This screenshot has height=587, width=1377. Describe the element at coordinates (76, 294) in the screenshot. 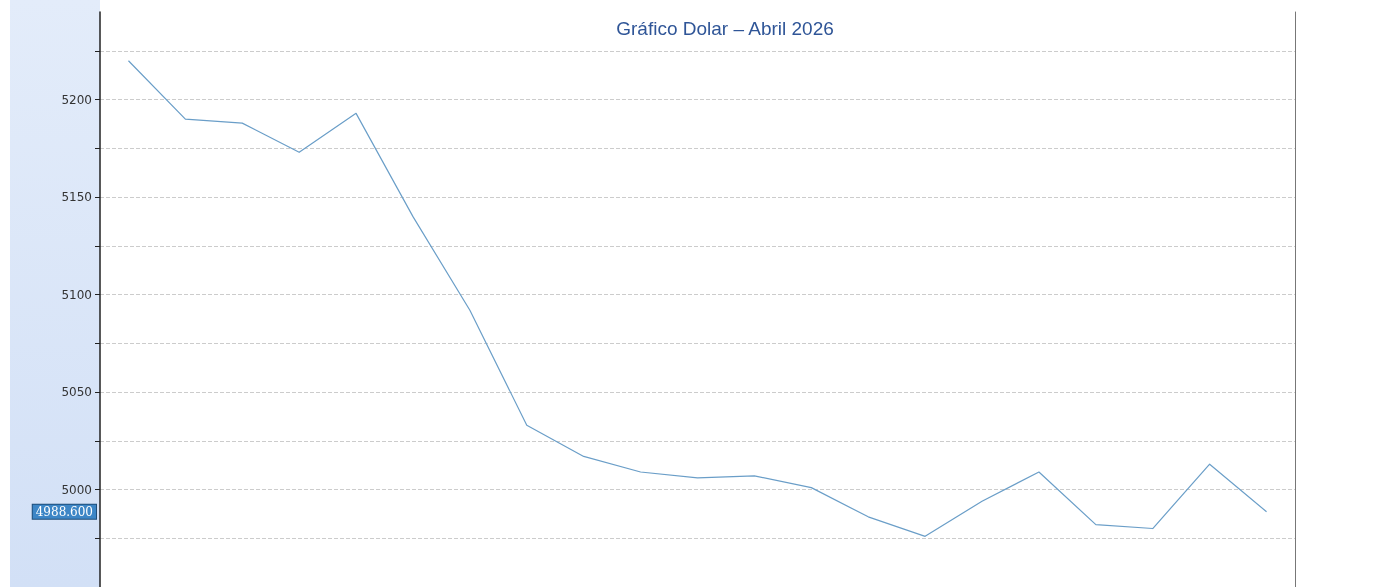

I see `y-tick-label: 5100` at that location.